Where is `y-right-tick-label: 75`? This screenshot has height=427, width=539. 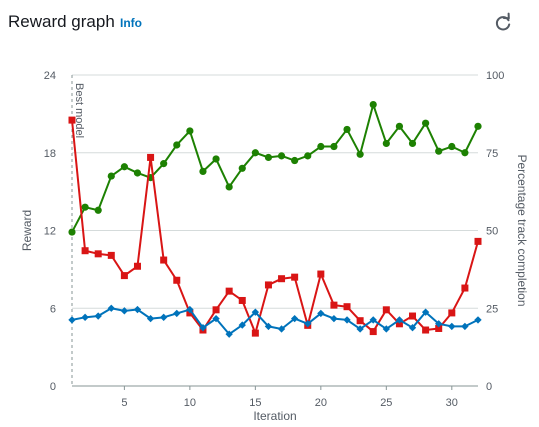 y-right-tick-label: 75 is located at coordinates (492, 154).